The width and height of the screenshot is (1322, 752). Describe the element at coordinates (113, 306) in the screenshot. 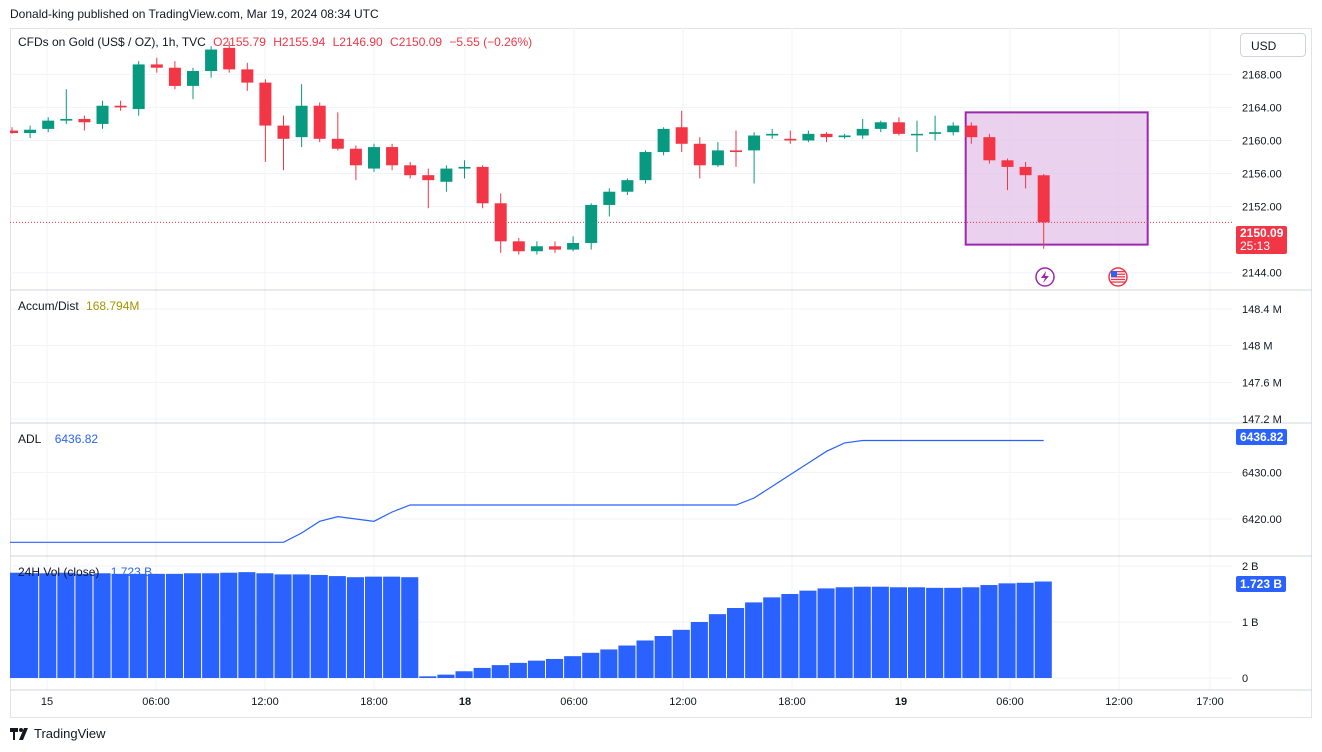

I see `accum-value: 168.794M` at that location.